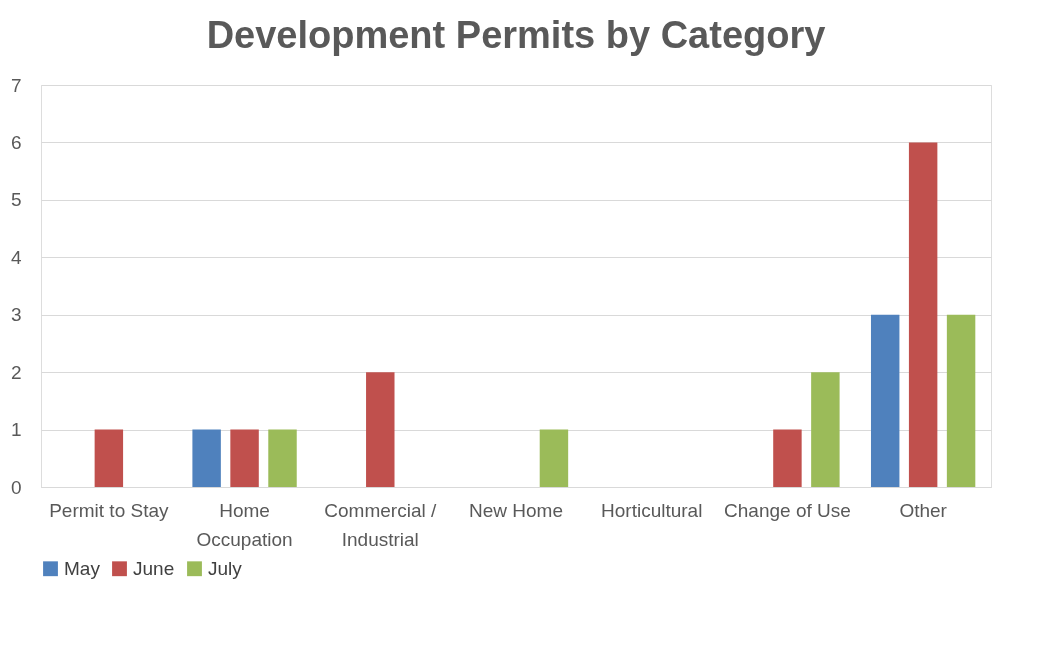 Image resolution: width=1044 pixels, height=658 pixels. I want to click on legend-label: July, so click(225, 568).